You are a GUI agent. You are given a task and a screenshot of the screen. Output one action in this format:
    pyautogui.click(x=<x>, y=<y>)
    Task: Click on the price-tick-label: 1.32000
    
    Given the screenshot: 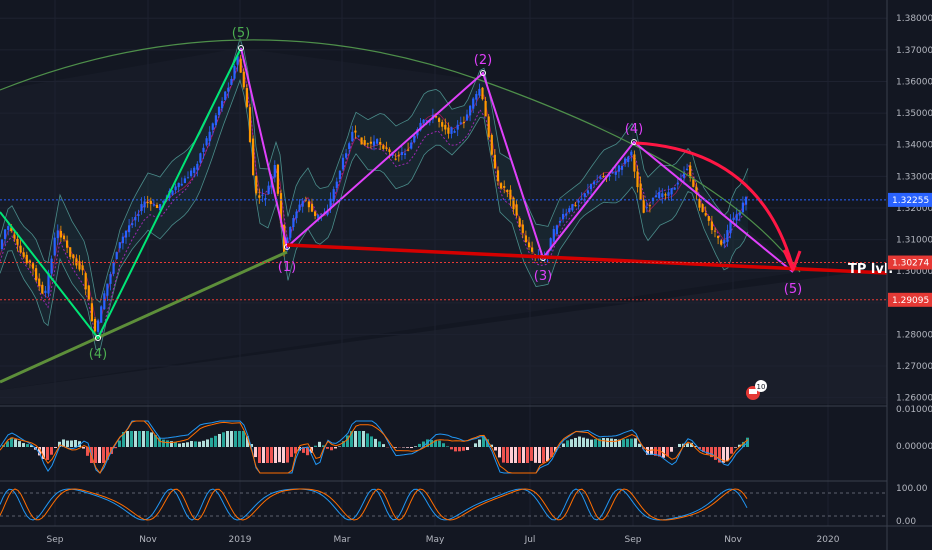 What is the action you would take?
    pyautogui.click(x=914, y=209)
    